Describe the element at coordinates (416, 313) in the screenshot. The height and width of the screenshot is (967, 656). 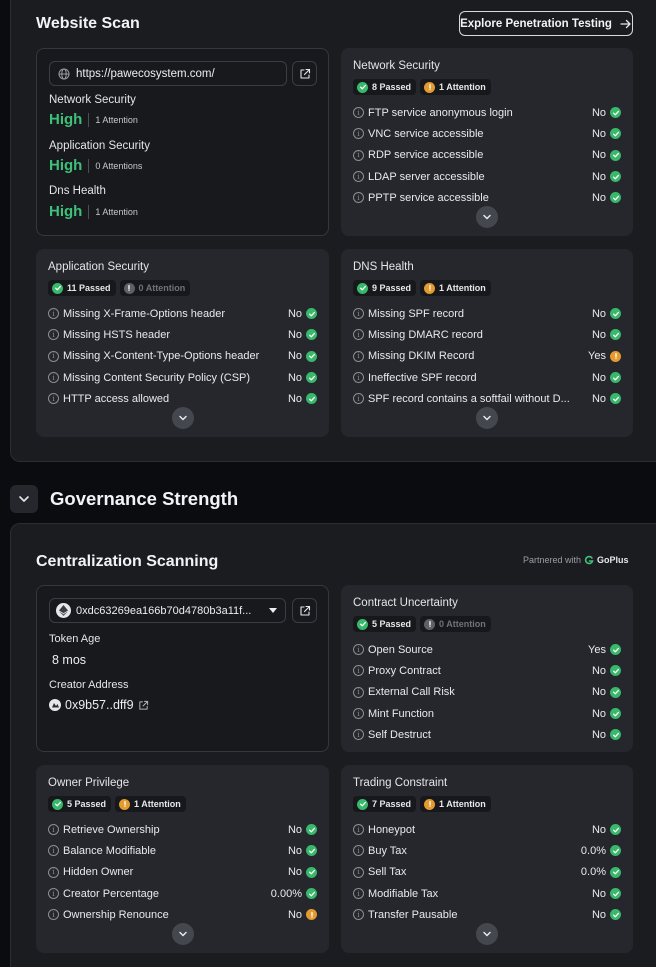
I see `check-label: Missing SPF record` at that location.